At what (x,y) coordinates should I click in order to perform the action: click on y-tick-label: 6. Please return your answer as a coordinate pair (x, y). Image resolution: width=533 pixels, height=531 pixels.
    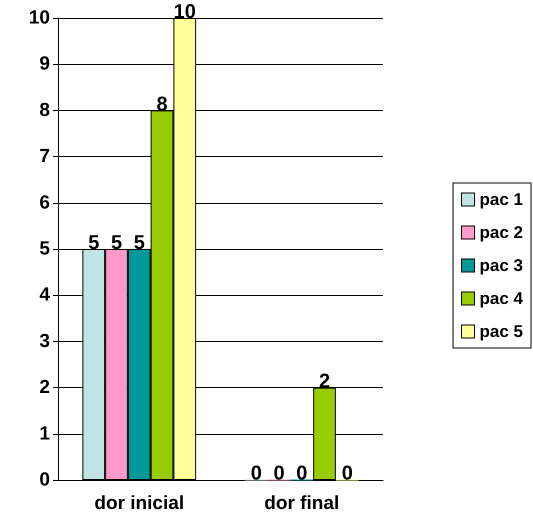
    Looking at the image, I should click on (44, 203).